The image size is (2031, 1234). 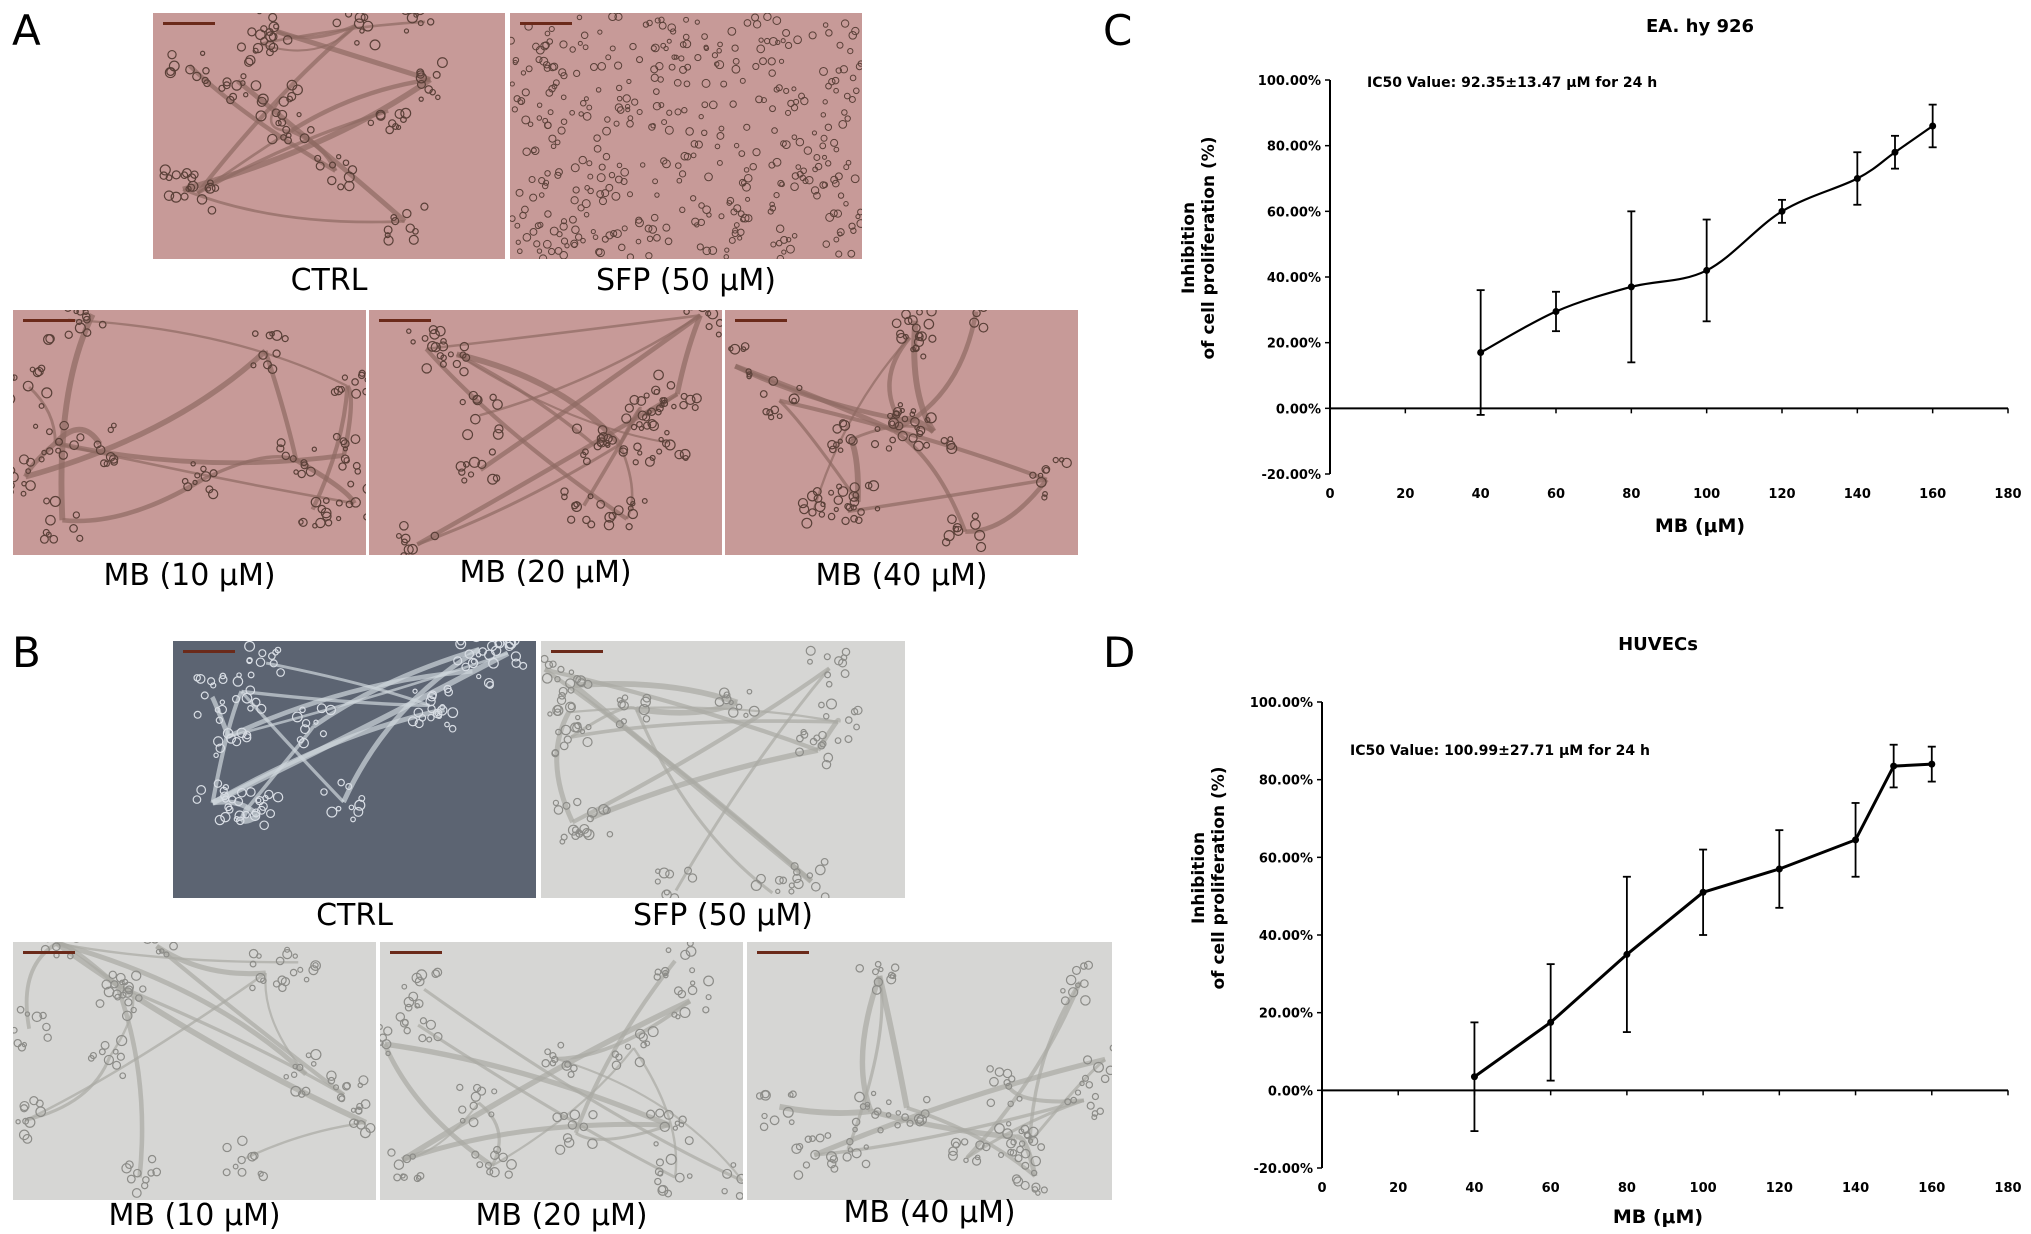 I want to click on x-tick-label: 40, so click(x=1474, y=1188).